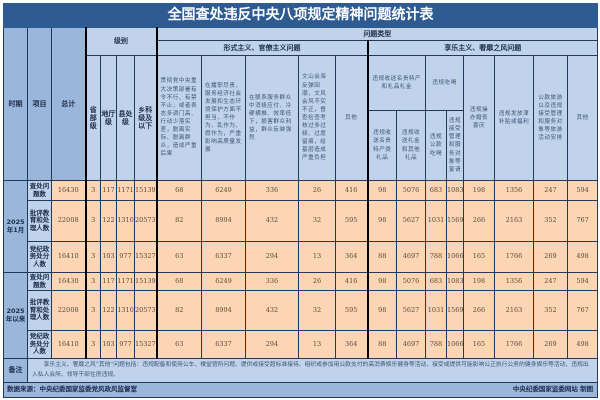 This screenshot has height=400, width=600. What do you see at coordinates (411, 257) in the screenshot?
I see `data-cell: 4697` at bounding box center [411, 257].